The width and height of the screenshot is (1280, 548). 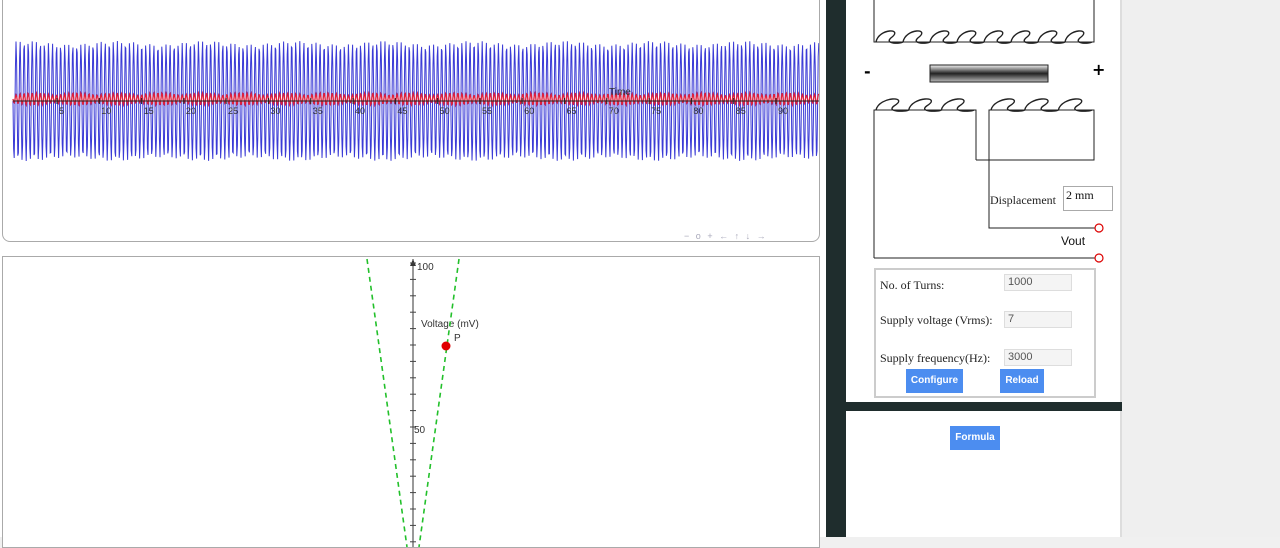 What do you see at coordinates (387, 402) in the screenshot?
I see `characteristic-left-line` at bounding box center [387, 402].